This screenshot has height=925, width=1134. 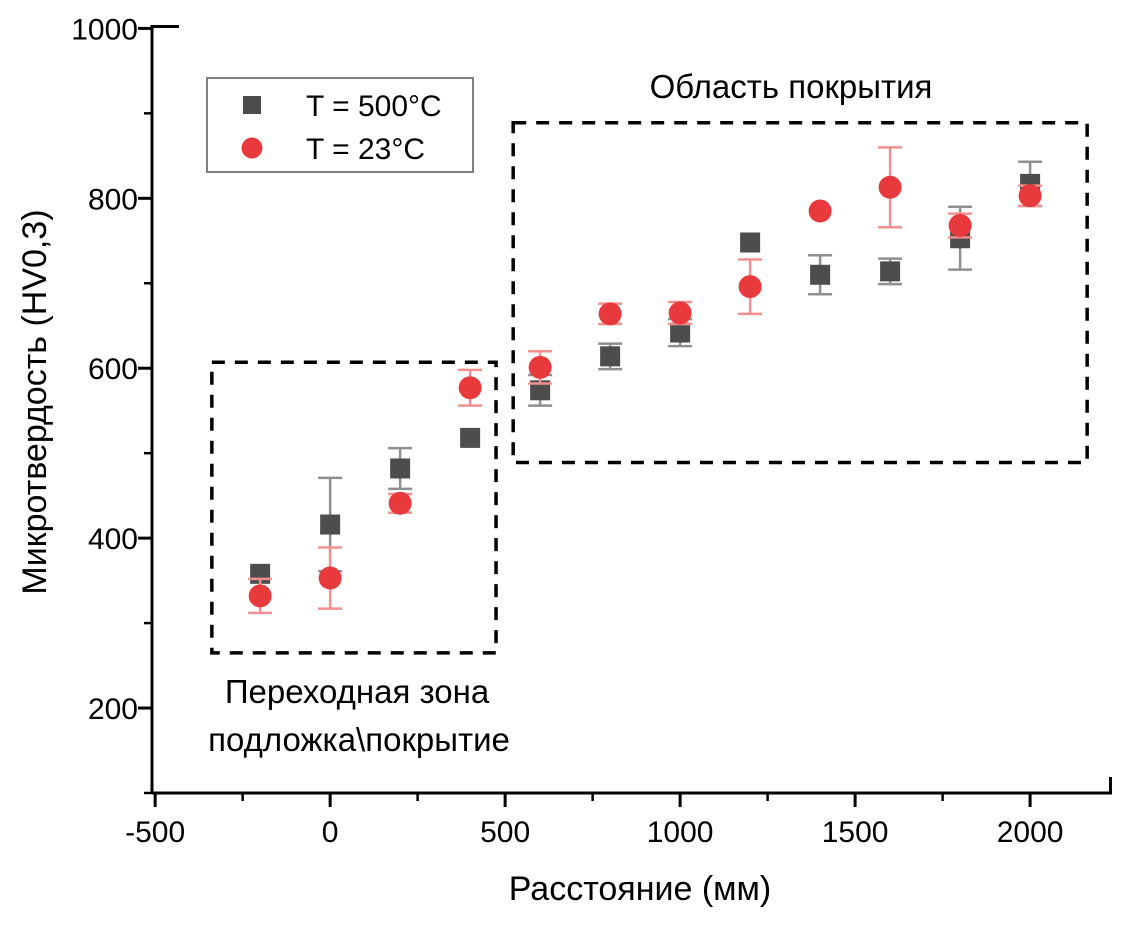 I want to click on transition-zone-annotation-line2: подложка\покрытие, so click(x=359, y=739).